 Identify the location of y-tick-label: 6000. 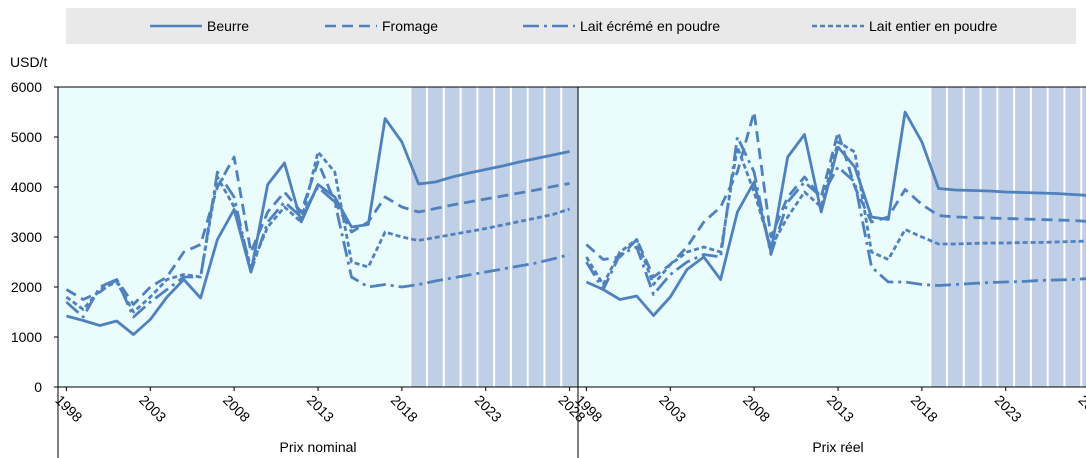
(26, 87).